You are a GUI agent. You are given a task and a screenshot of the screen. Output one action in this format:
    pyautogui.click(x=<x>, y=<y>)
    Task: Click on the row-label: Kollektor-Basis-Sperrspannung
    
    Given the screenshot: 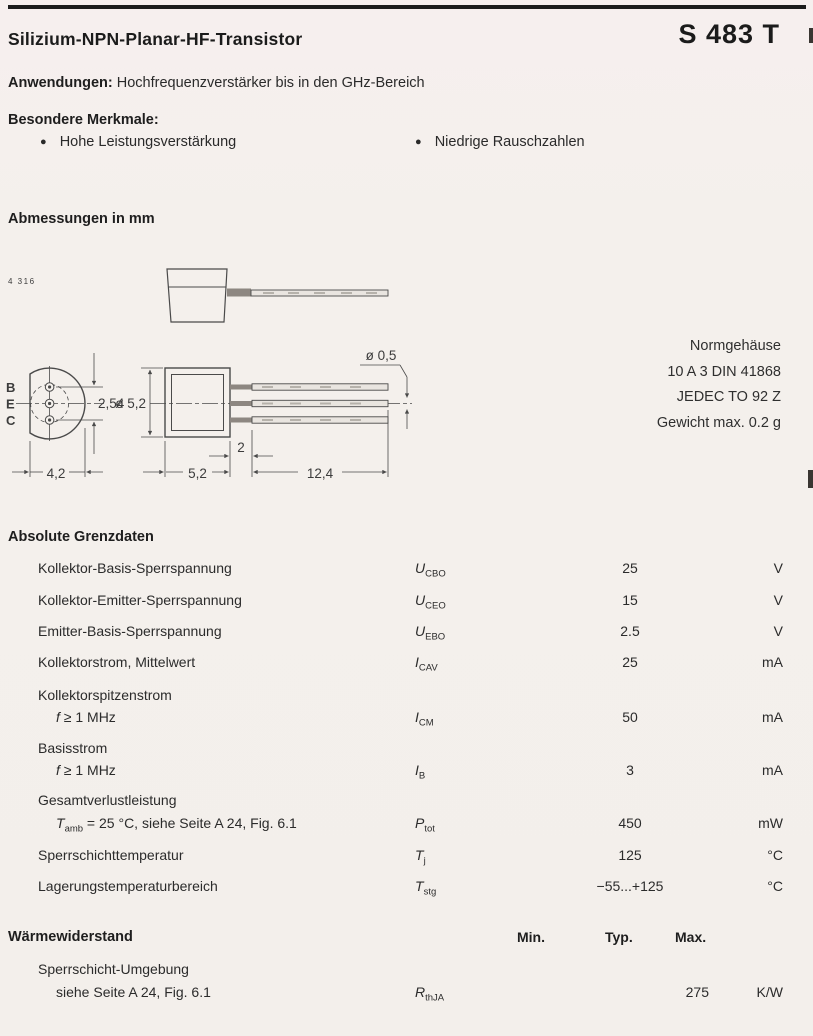 What is the action you would take?
    pyautogui.click(x=135, y=568)
    